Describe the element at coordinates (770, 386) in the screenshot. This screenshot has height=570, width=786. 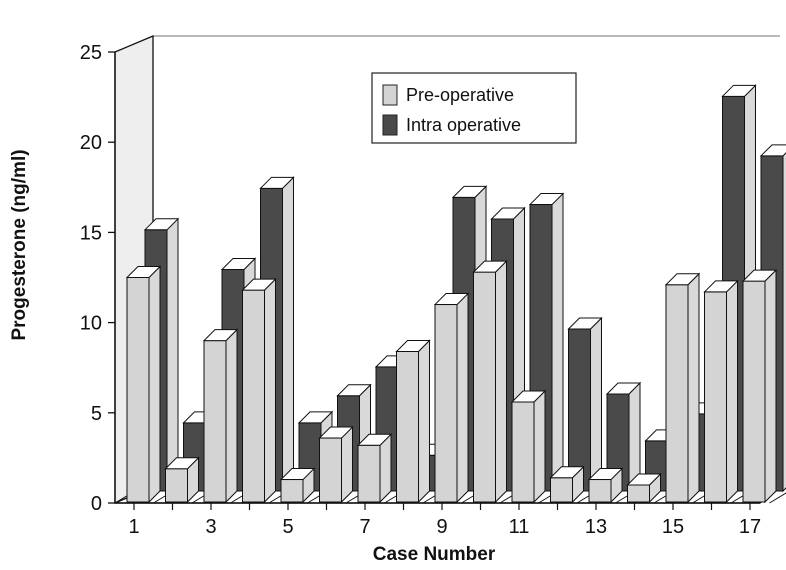
I see `bar-pre-operative-17-side` at that location.